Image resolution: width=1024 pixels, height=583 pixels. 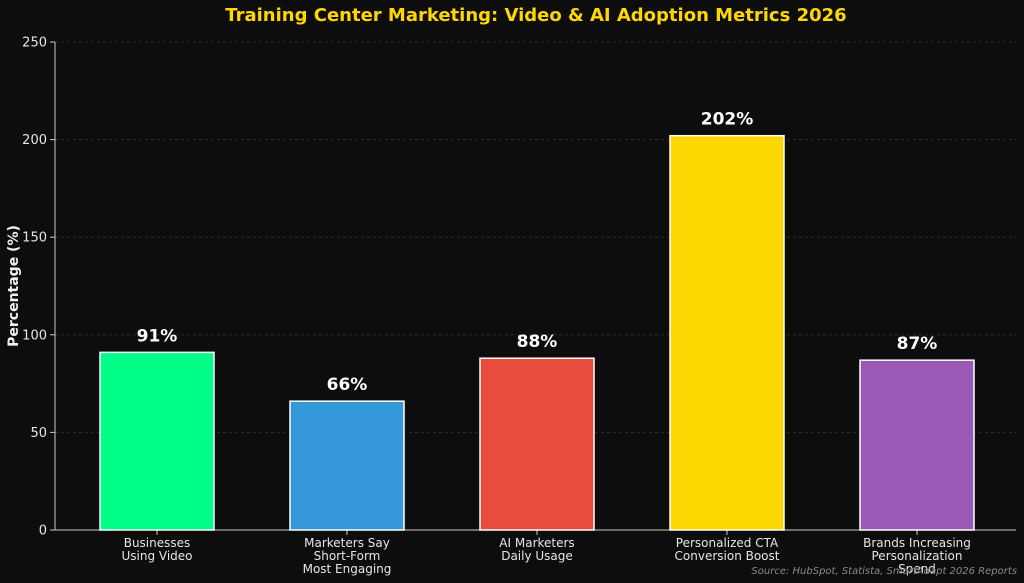 What do you see at coordinates (917, 569) in the screenshot?
I see `x-tick-label: Spend` at bounding box center [917, 569].